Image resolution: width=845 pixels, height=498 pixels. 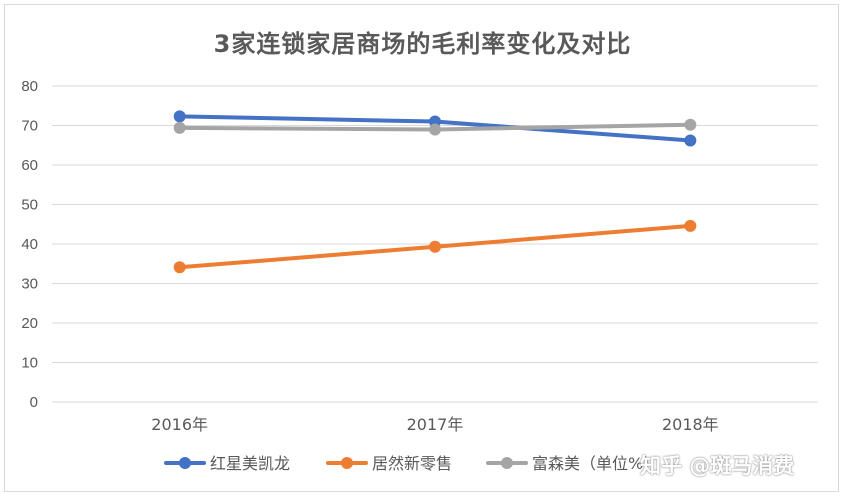 I want to click on y-tick-label: 40, so click(x=29, y=244).